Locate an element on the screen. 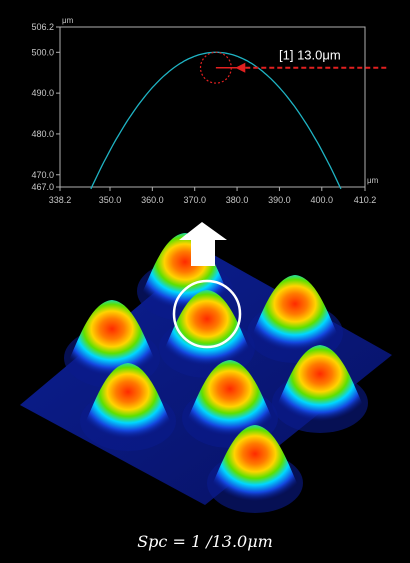  highlighted-peak-circle is located at coordinates (207, 314).